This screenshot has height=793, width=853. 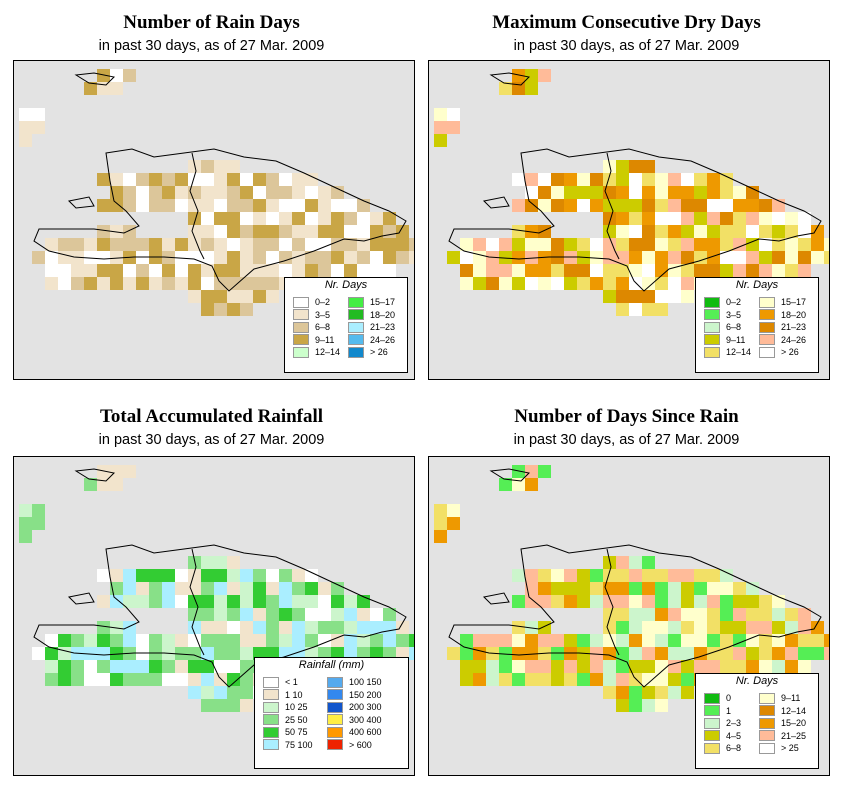 What do you see at coordinates (285, 720) in the screenshot?
I see `legend-item: 25 50` at bounding box center [285, 720].